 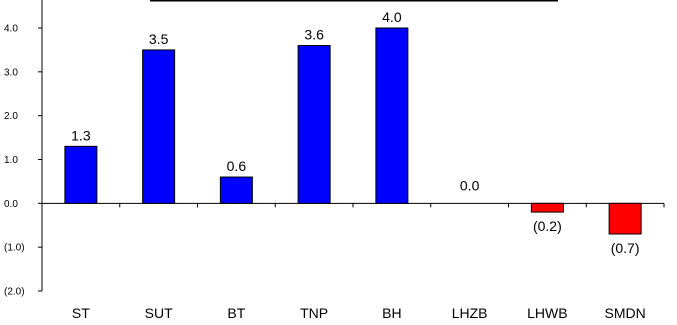 What do you see at coordinates (314, 124) in the screenshot?
I see `bar-tnp` at bounding box center [314, 124].